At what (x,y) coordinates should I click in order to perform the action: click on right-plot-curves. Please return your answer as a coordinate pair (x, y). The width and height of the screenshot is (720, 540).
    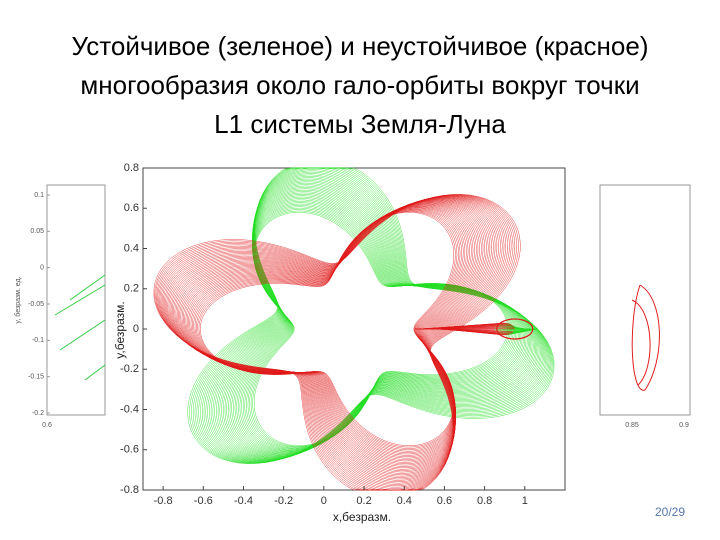
    Looking at the image, I should click on (645, 337).